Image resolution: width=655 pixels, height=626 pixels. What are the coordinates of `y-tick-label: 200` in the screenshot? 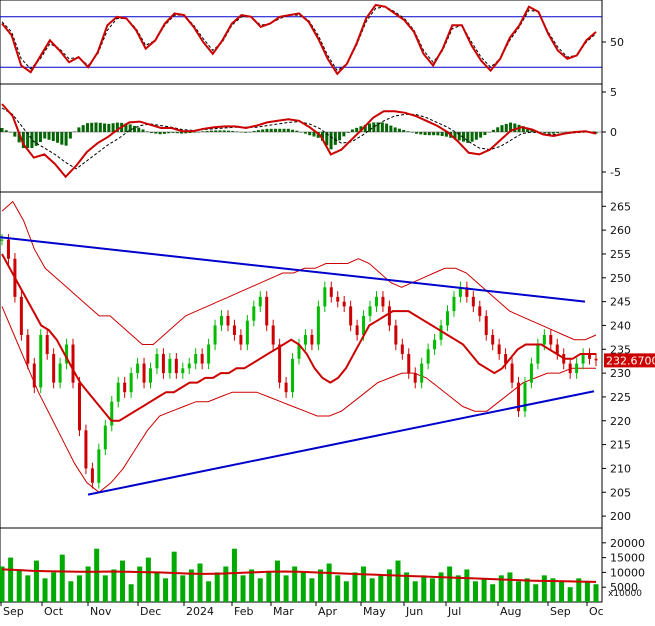 It's located at (620, 516).